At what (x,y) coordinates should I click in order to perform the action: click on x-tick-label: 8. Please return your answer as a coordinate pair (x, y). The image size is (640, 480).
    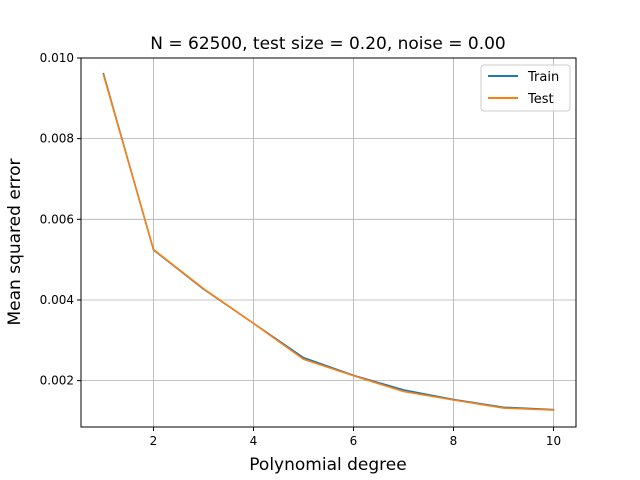
    Looking at the image, I should click on (454, 441).